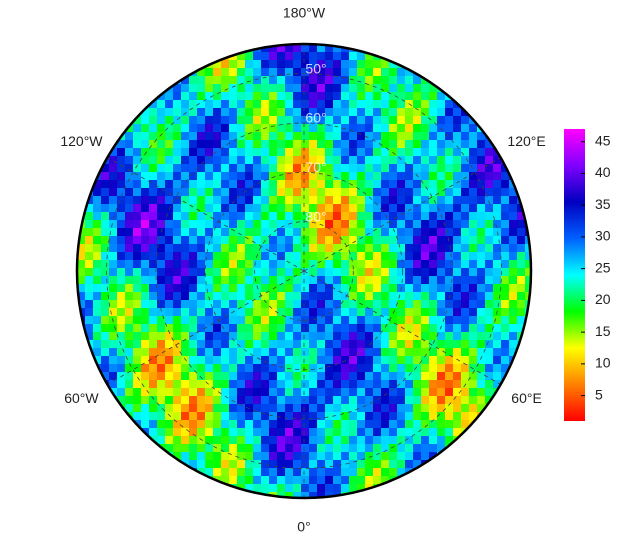 Image resolution: width=625 pixels, height=552 pixels. I want to click on longitude-label: 0°, so click(303, 527).